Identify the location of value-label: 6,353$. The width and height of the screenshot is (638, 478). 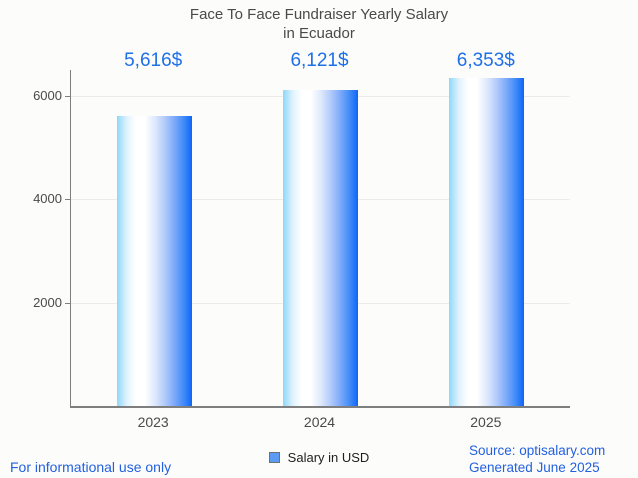
(485, 60).